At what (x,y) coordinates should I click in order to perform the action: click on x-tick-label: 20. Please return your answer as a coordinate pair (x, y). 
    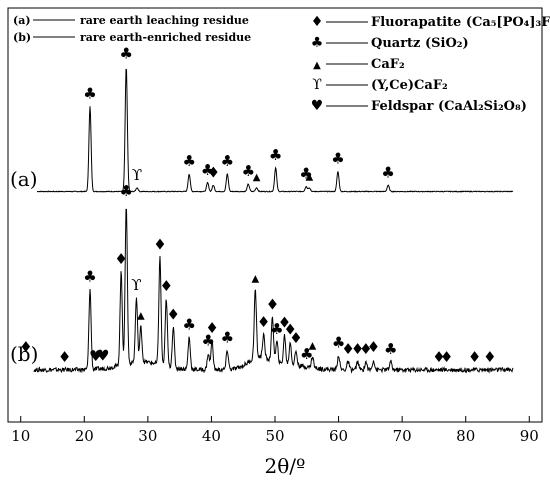
    Looking at the image, I should click on (84, 436).